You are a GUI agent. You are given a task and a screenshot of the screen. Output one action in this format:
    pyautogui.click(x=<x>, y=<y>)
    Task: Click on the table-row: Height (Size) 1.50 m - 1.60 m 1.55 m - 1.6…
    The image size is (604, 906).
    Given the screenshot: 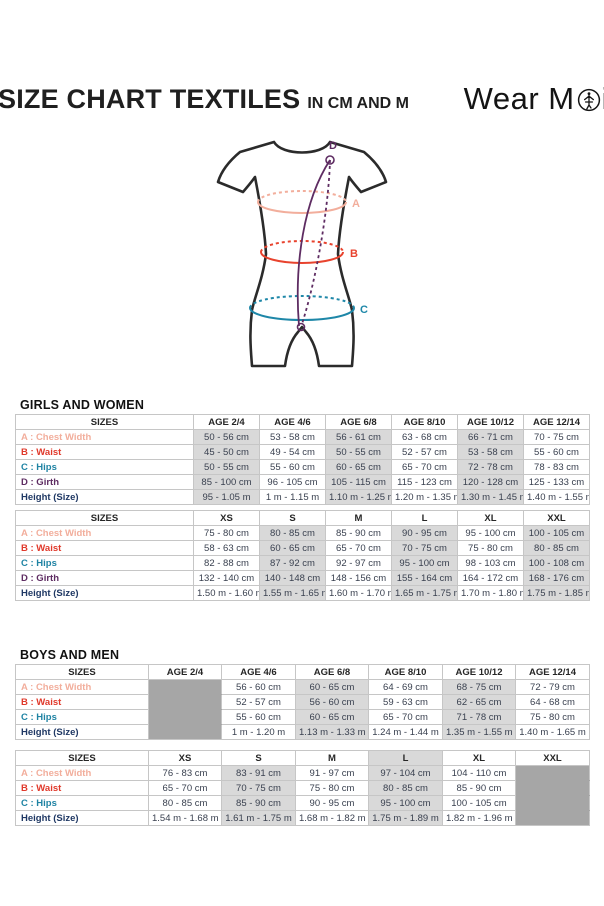 What is the action you would take?
    pyautogui.click(x=302, y=593)
    